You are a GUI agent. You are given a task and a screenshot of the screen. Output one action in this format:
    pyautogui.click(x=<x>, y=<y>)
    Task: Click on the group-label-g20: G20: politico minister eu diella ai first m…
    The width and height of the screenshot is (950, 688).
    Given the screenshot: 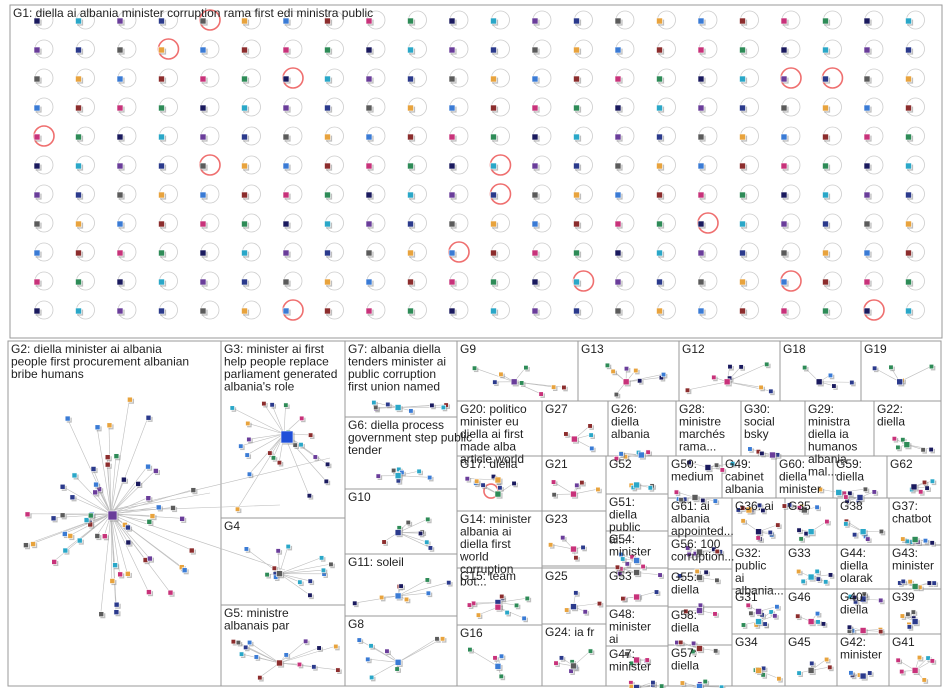 What is the action you would take?
    pyautogui.click(x=493, y=434)
    